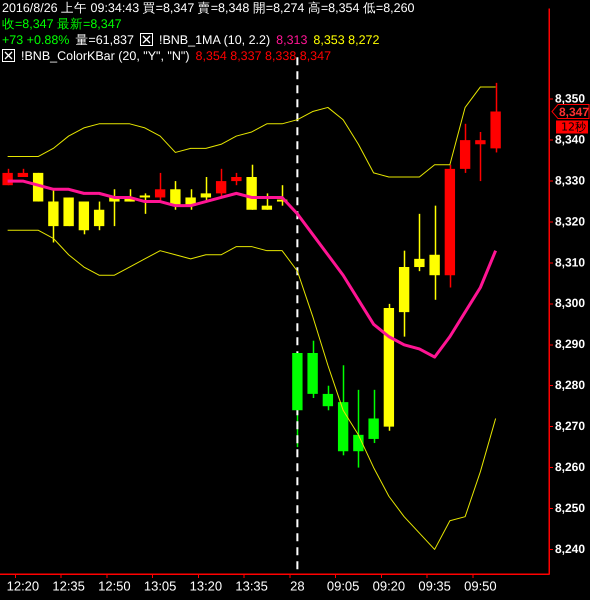 This screenshot has height=600, width=590. Describe the element at coordinates (570, 262) in the screenshot. I see `y-tick-label: 8,310` at that location.